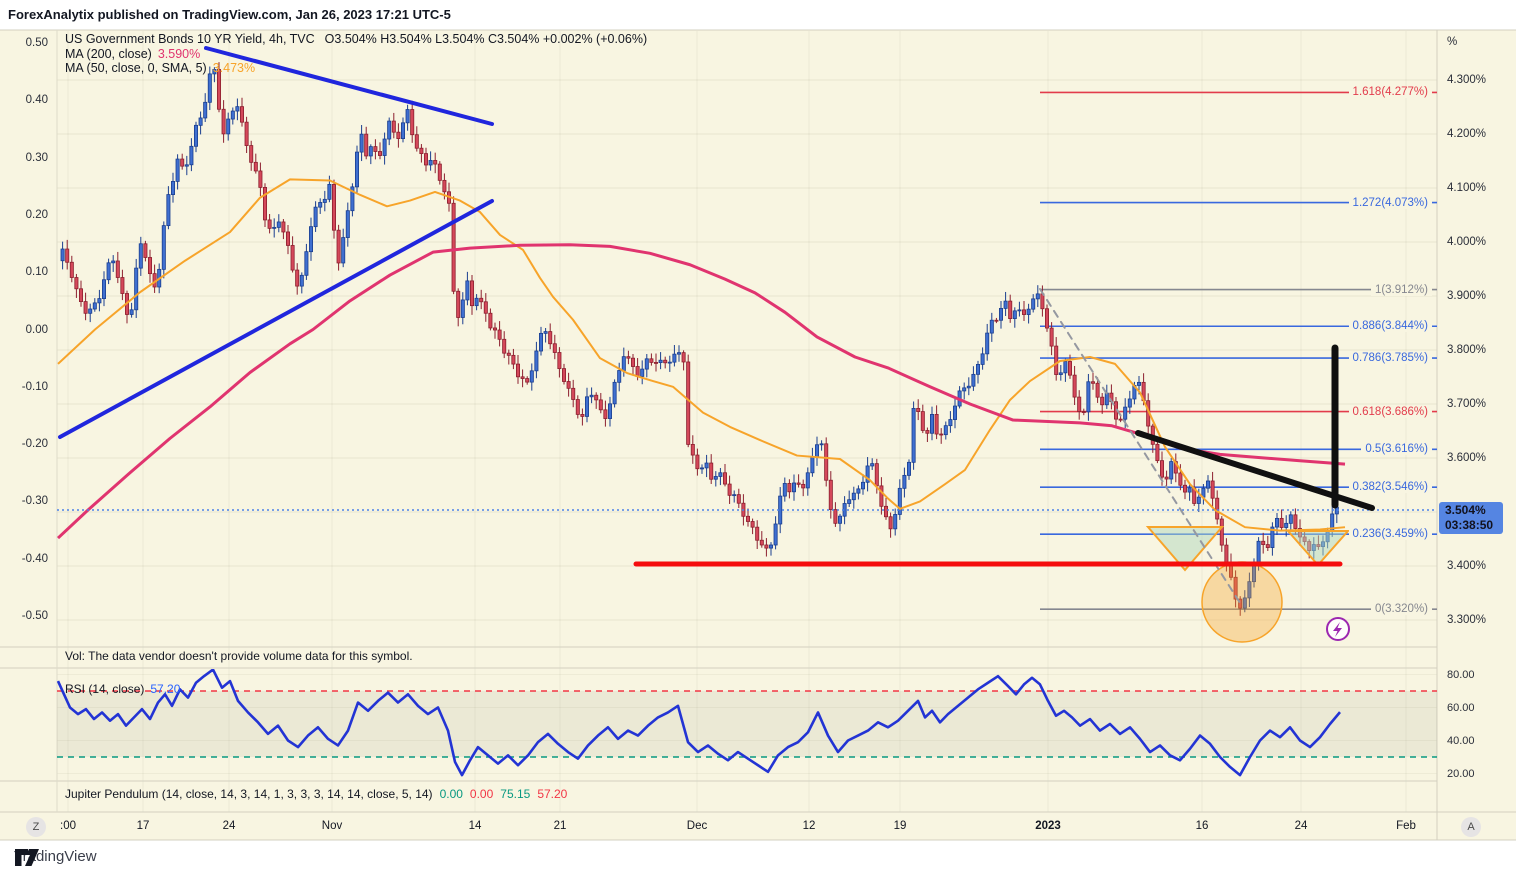 This screenshot has width=1516, height=875. What do you see at coordinates (515, 794) in the screenshot?
I see `jup-val-3: 75.15` at bounding box center [515, 794].